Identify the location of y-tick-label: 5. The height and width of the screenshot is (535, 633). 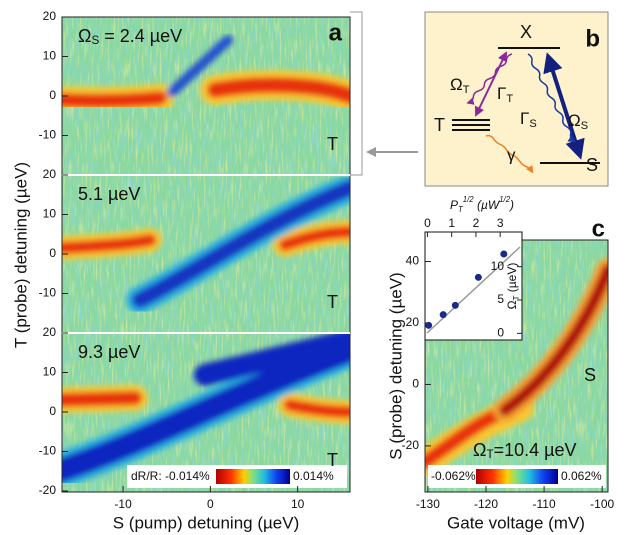
(500, 299).